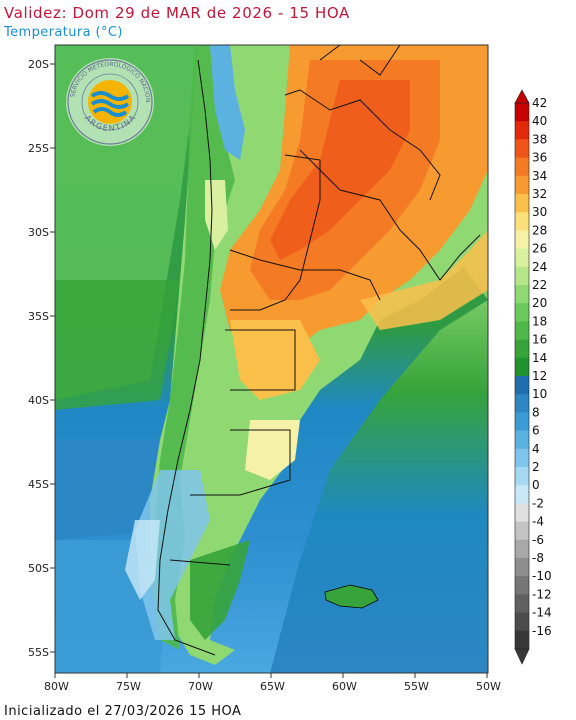 The image size is (576, 720). What do you see at coordinates (539, 212) in the screenshot?
I see `colorbar-label: 30` at bounding box center [539, 212].